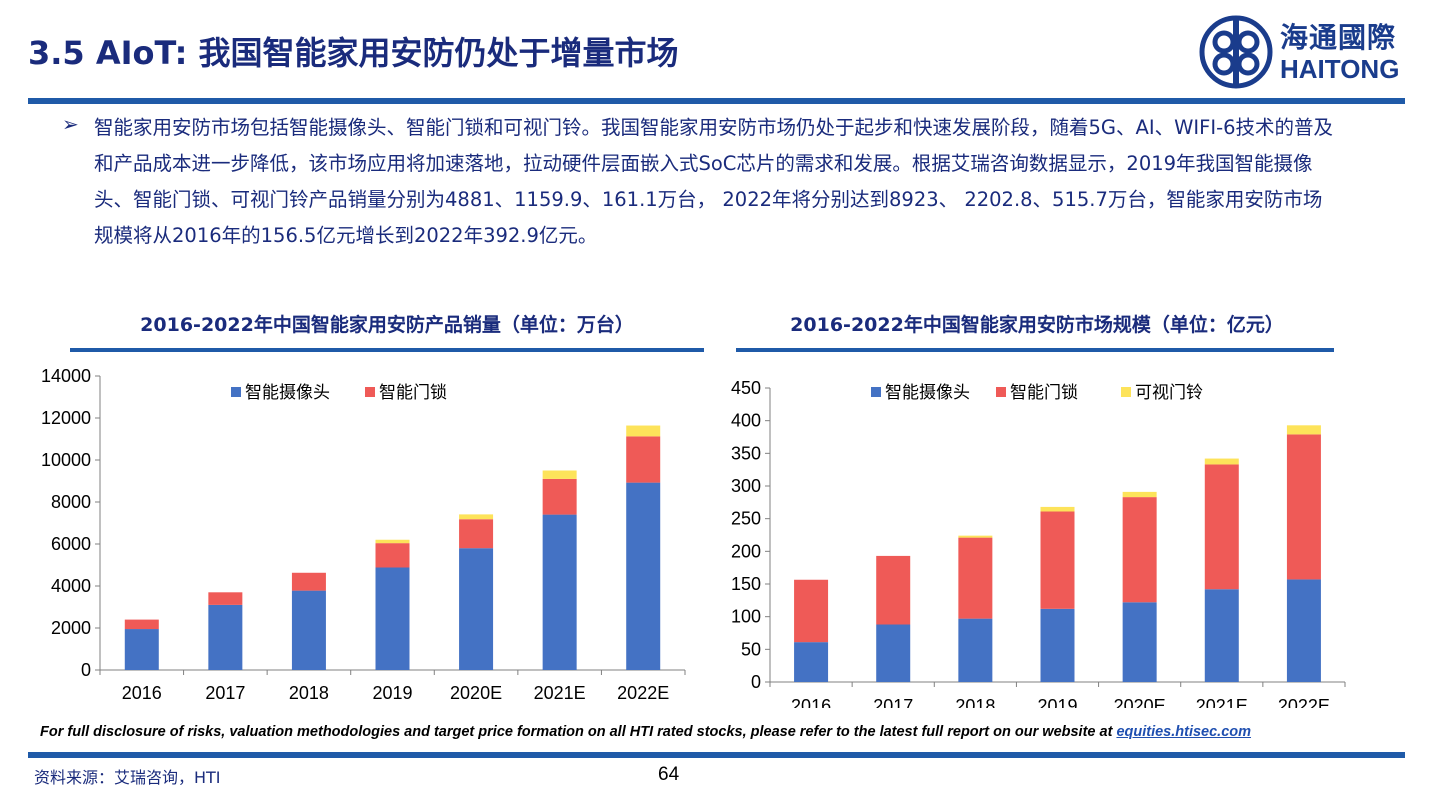 This screenshot has width=1440, height=810. I want to click on y-tick-label: 50, so click(751, 649).